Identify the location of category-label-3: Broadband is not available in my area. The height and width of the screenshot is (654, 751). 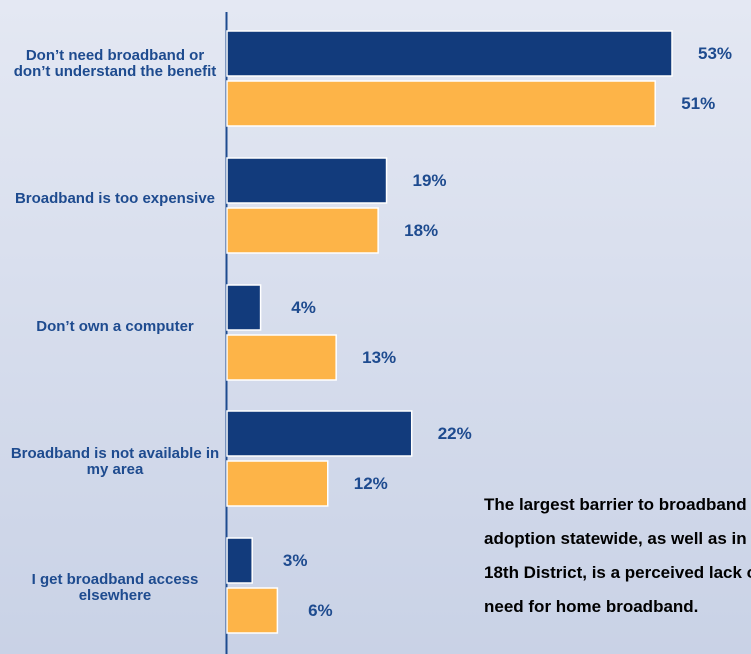
(115, 461).